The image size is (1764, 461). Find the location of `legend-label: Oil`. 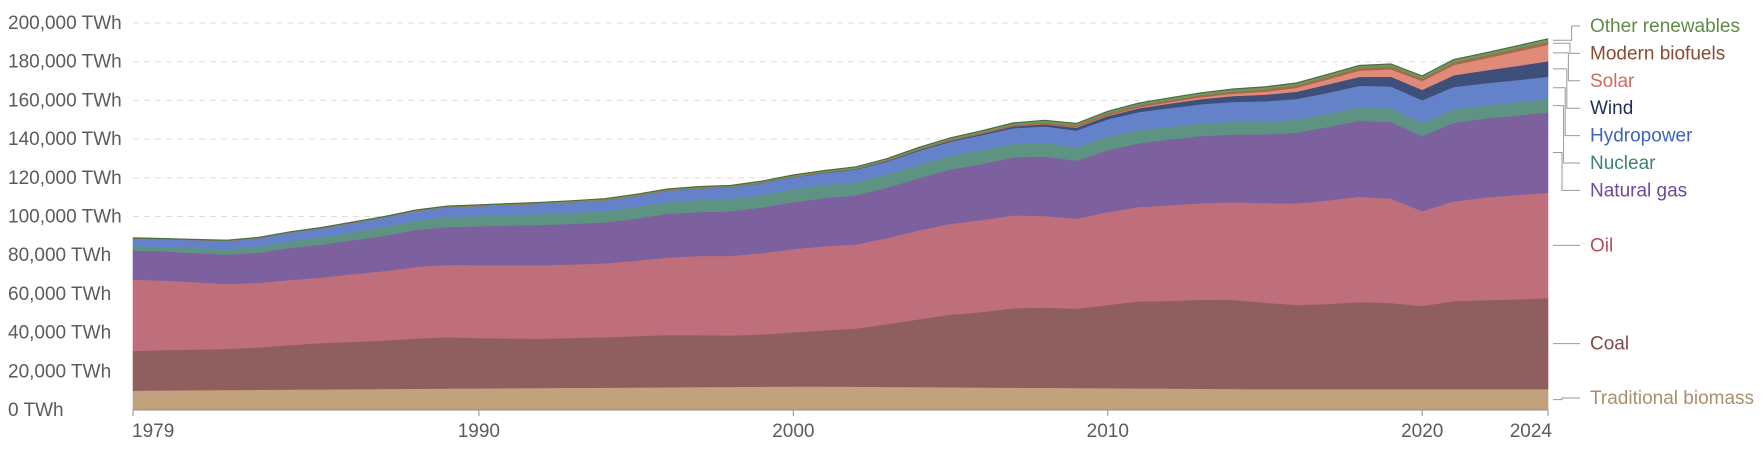

legend-label: Oil is located at coordinates (1601, 245).